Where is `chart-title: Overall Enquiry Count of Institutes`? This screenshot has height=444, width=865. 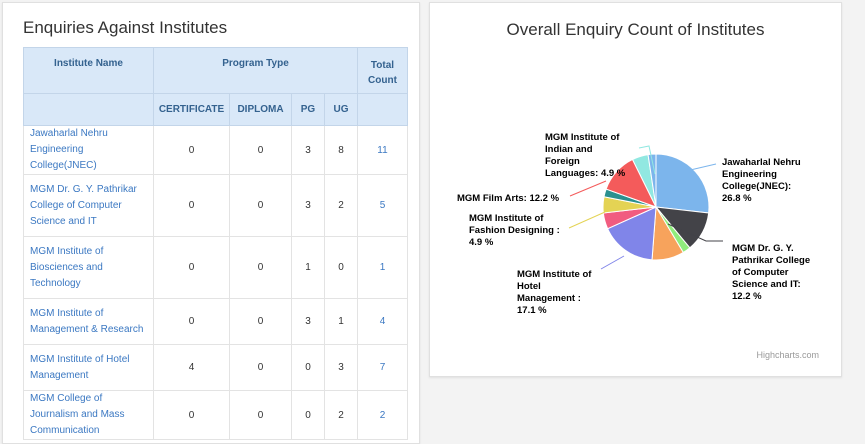 chart-title: Overall Enquiry Count of Institutes is located at coordinates (635, 29).